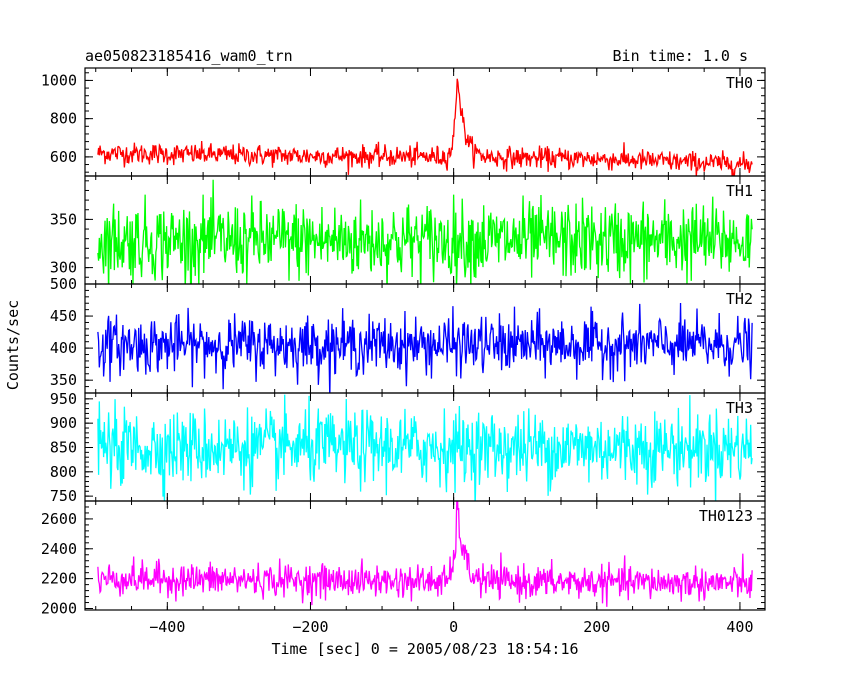  Describe the element at coordinates (63, 348) in the screenshot. I see `y-tick-label: 400` at that location.